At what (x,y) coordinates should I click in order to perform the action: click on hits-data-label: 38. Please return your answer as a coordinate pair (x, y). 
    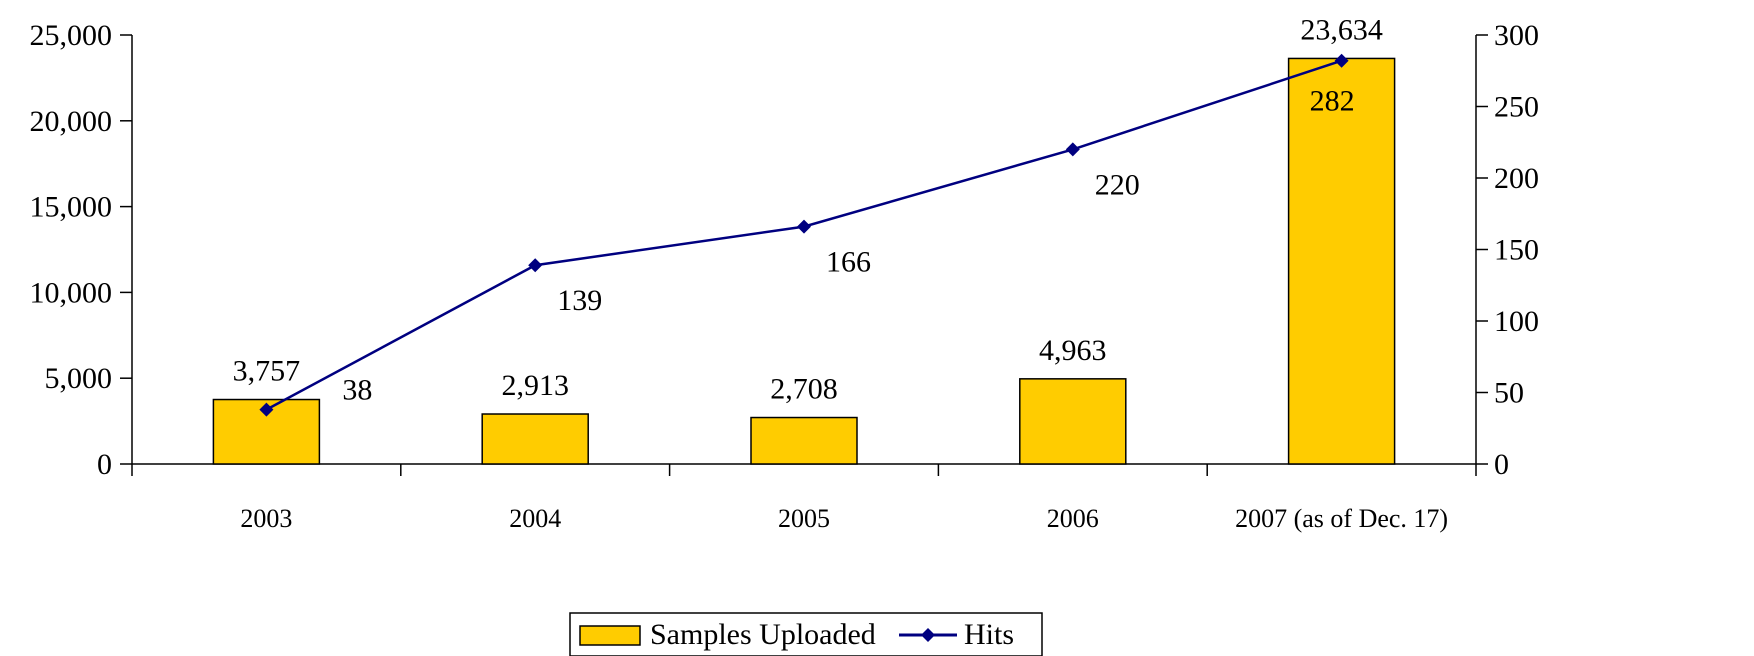
    Looking at the image, I should click on (357, 390).